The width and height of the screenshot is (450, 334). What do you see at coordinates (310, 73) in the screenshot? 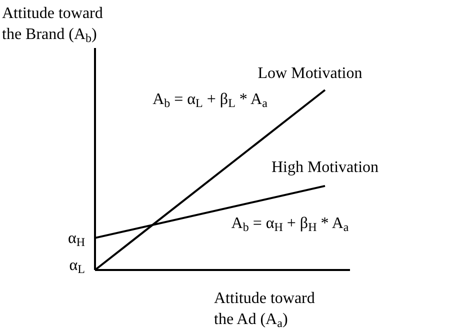
I see `series-label: Low Motivation` at bounding box center [310, 73].